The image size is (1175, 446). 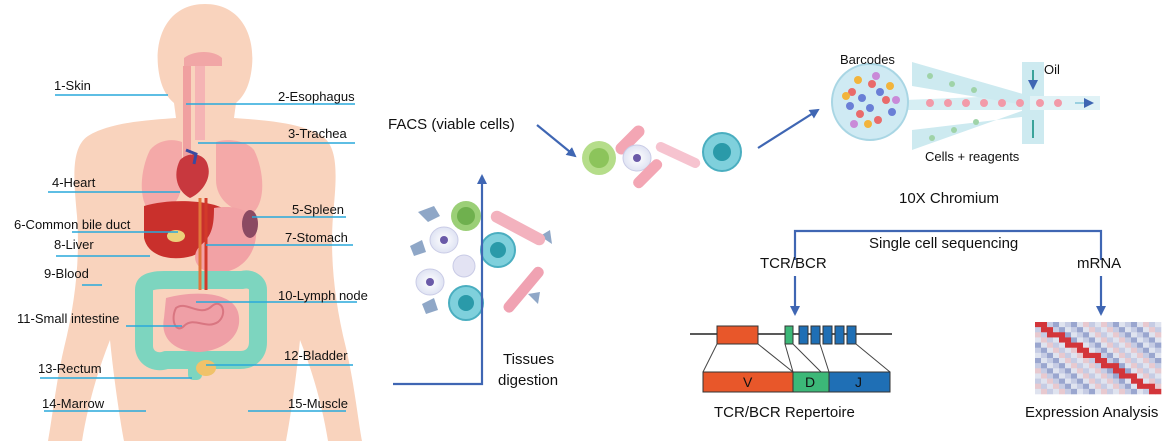 I want to click on expression-caption: Expression Analysis, so click(x=1092, y=412).